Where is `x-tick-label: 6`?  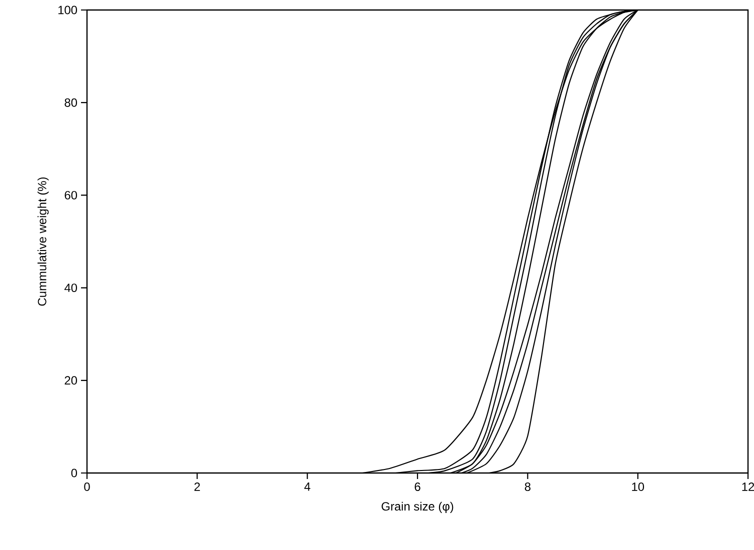 x-tick-label: 6 is located at coordinates (417, 486).